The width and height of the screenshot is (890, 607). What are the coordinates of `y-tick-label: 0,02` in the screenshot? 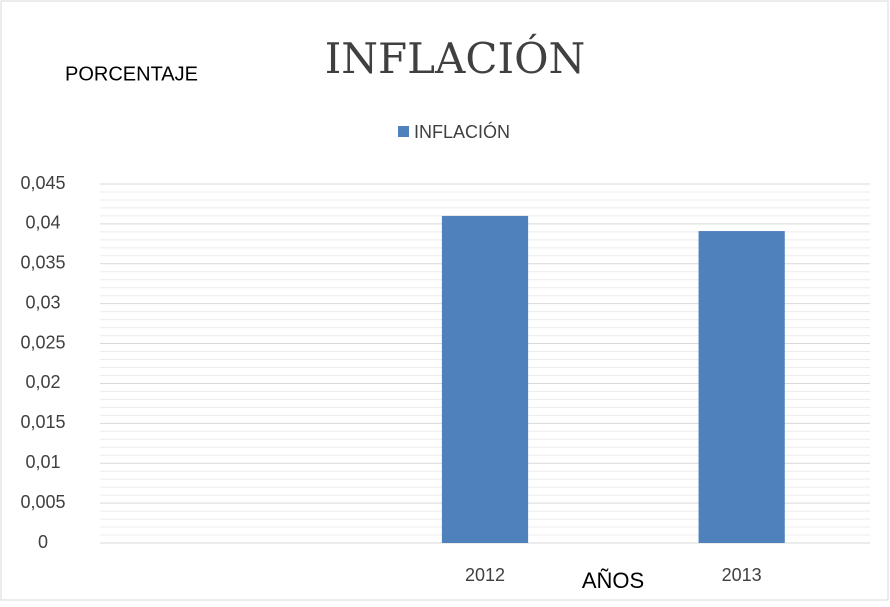 It's located at (42, 382).